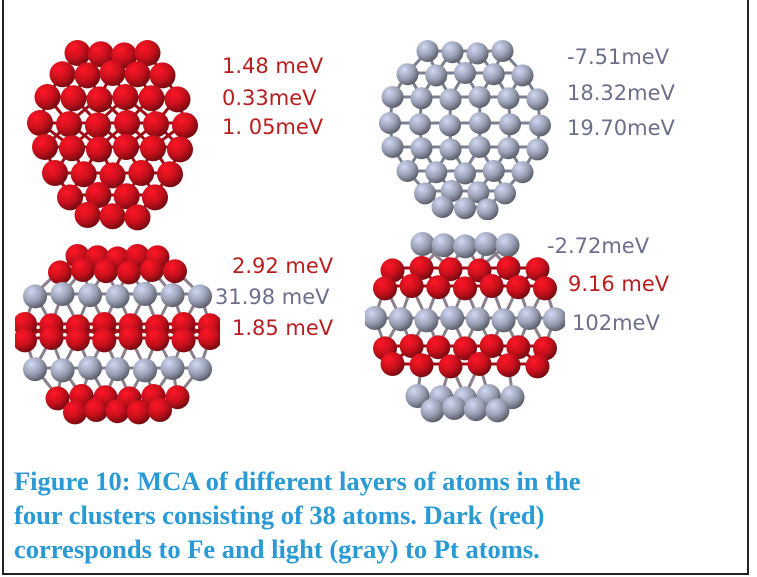 The height and width of the screenshot is (577, 757). I want to click on cluster-pt-outer-image, so click(465, 327).